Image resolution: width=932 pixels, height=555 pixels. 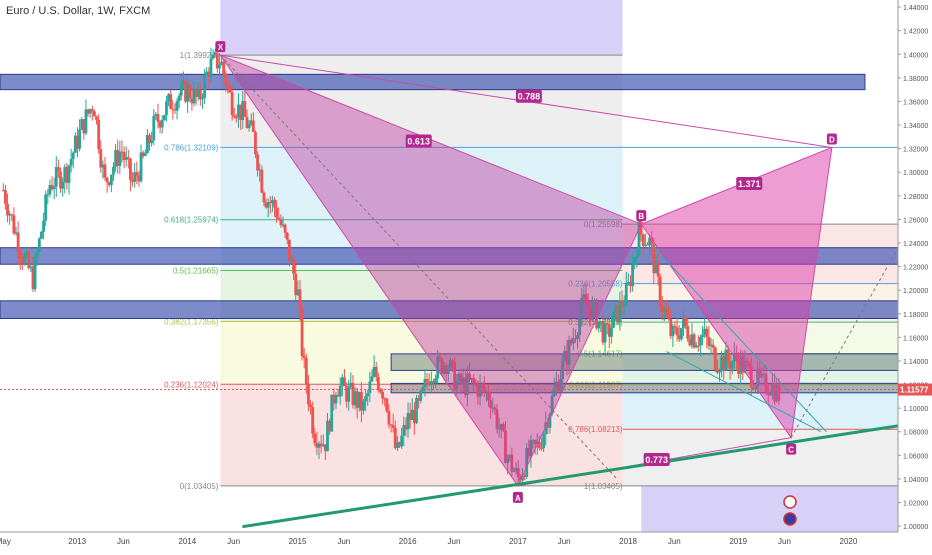 What do you see at coordinates (528, 96) in the screenshot?
I see `ratio-badge` at bounding box center [528, 96].